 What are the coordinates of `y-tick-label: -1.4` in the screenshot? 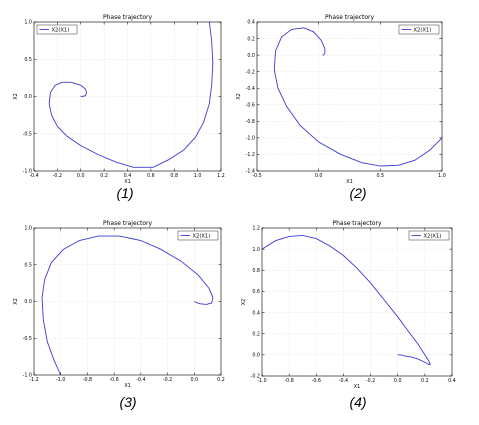 It's located at (250, 172).